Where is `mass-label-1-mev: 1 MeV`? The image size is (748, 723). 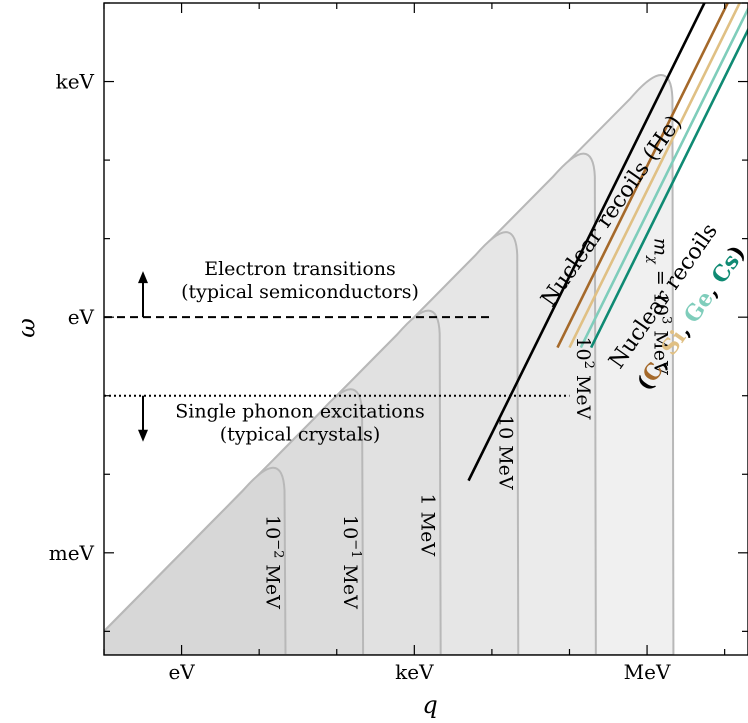
mass-label-1-mev: 1 MeV is located at coordinates (428, 525).